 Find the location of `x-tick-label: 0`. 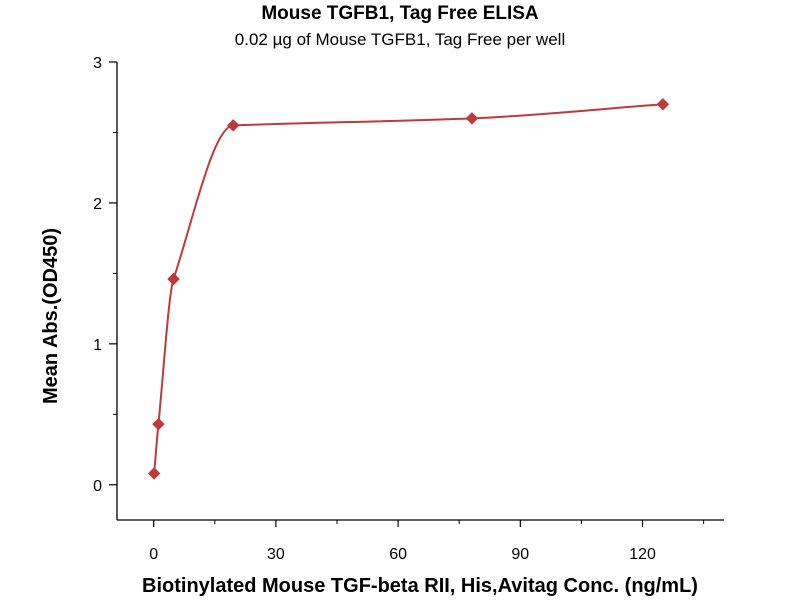

x-tick-label: 0 is located at coordinates (153, 554).